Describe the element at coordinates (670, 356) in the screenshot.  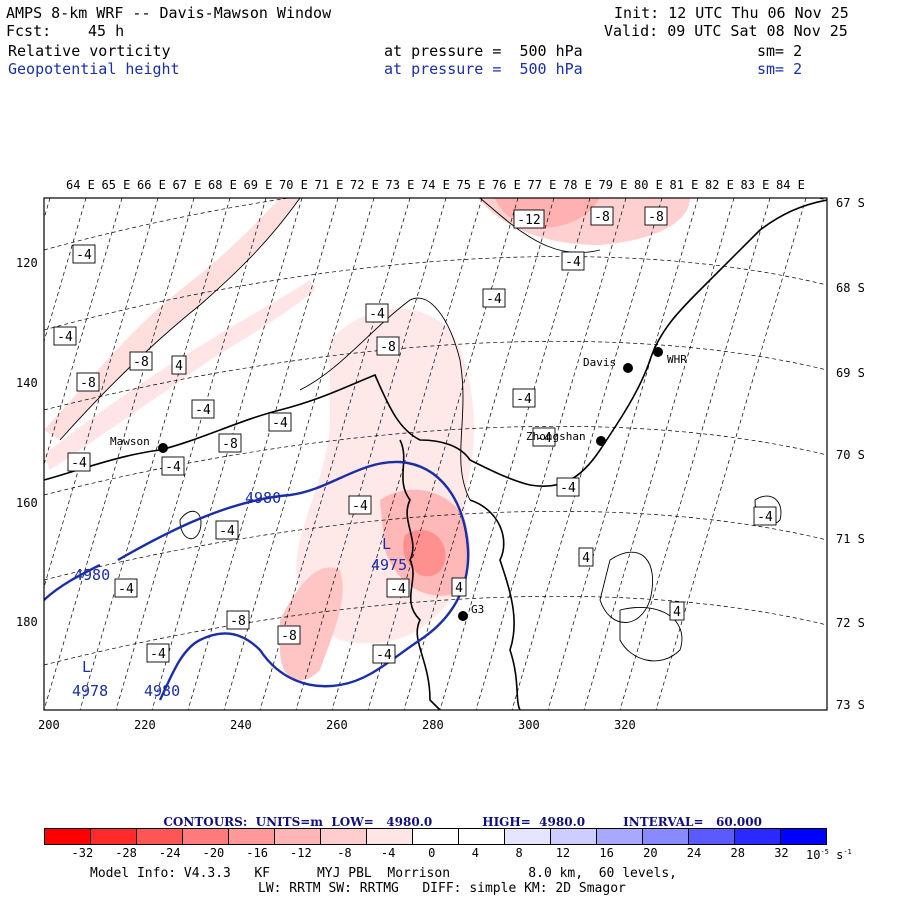
I see `station-whr: WHR` at that location.